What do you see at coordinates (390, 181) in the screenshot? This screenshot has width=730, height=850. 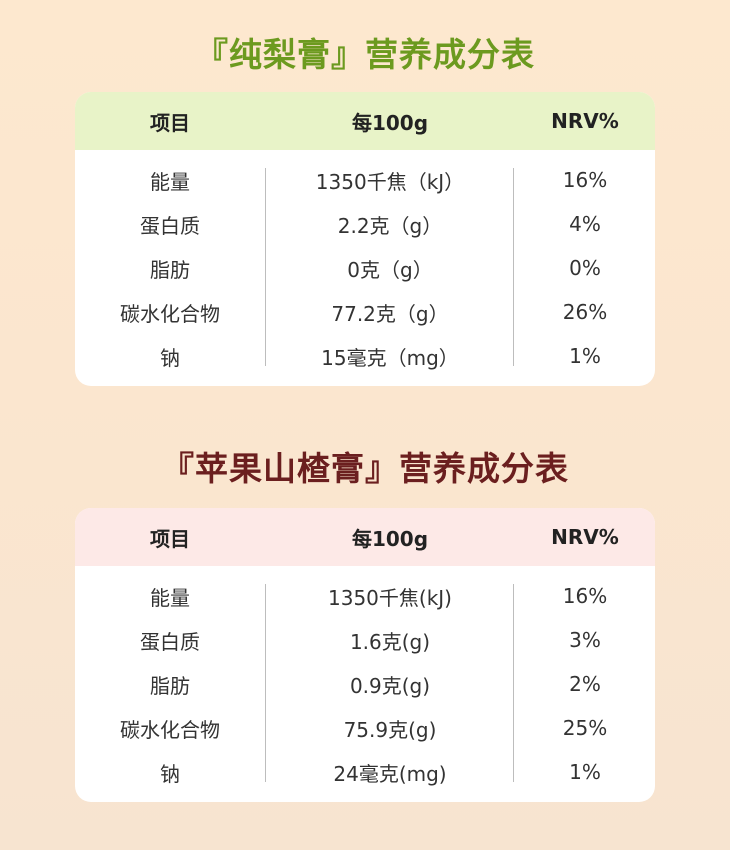 I see `row-per: 1350千焦（kJ）` at bounding box center [390, 181].